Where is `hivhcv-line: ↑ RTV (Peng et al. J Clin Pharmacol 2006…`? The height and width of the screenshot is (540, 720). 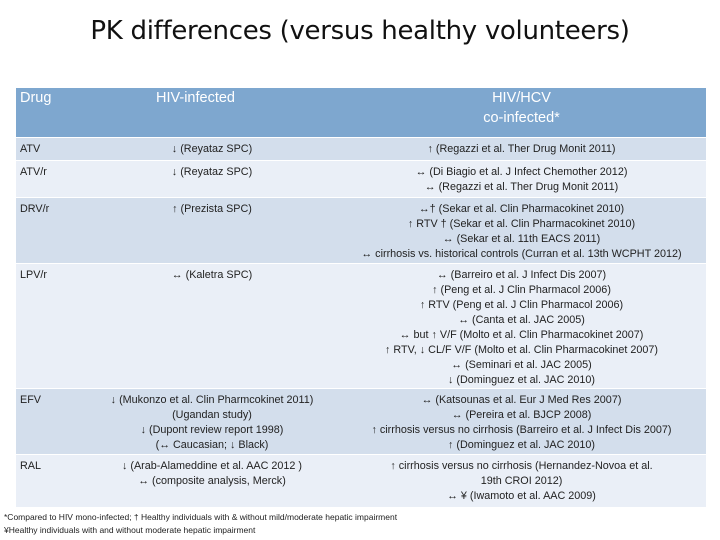 hivhcv-line: ↑ RTV (Peng et al. J Clin Pharmacol 2006… is located at coordinates (521, 305).